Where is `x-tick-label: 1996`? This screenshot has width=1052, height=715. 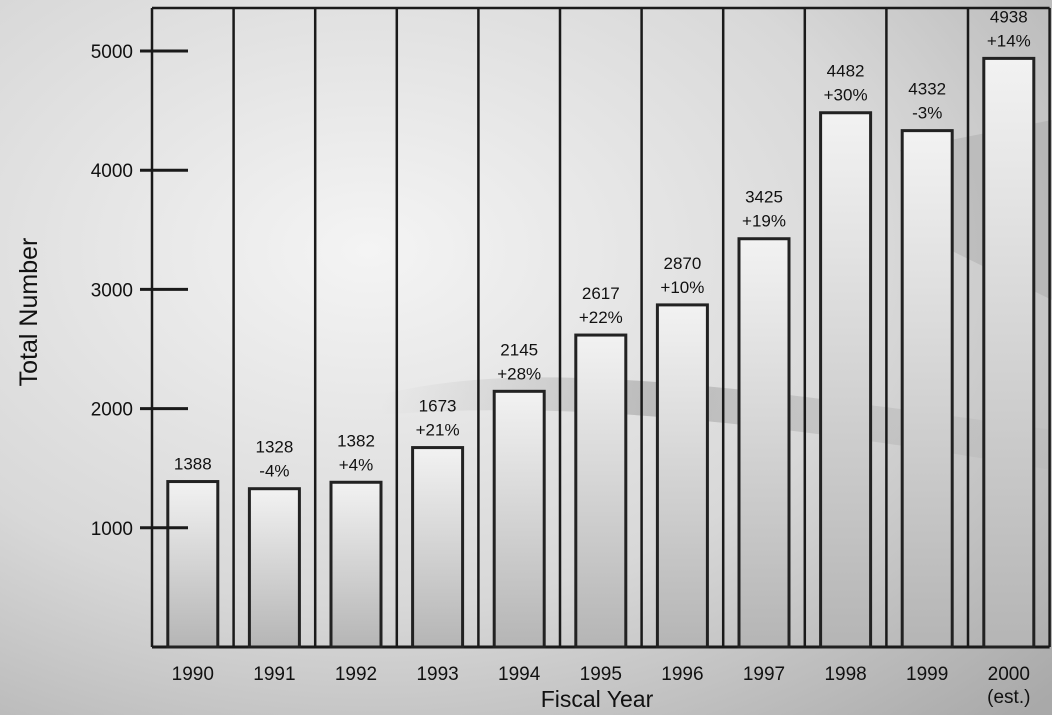 x-tick-label: 1996 is located at coordinates (682, 674).